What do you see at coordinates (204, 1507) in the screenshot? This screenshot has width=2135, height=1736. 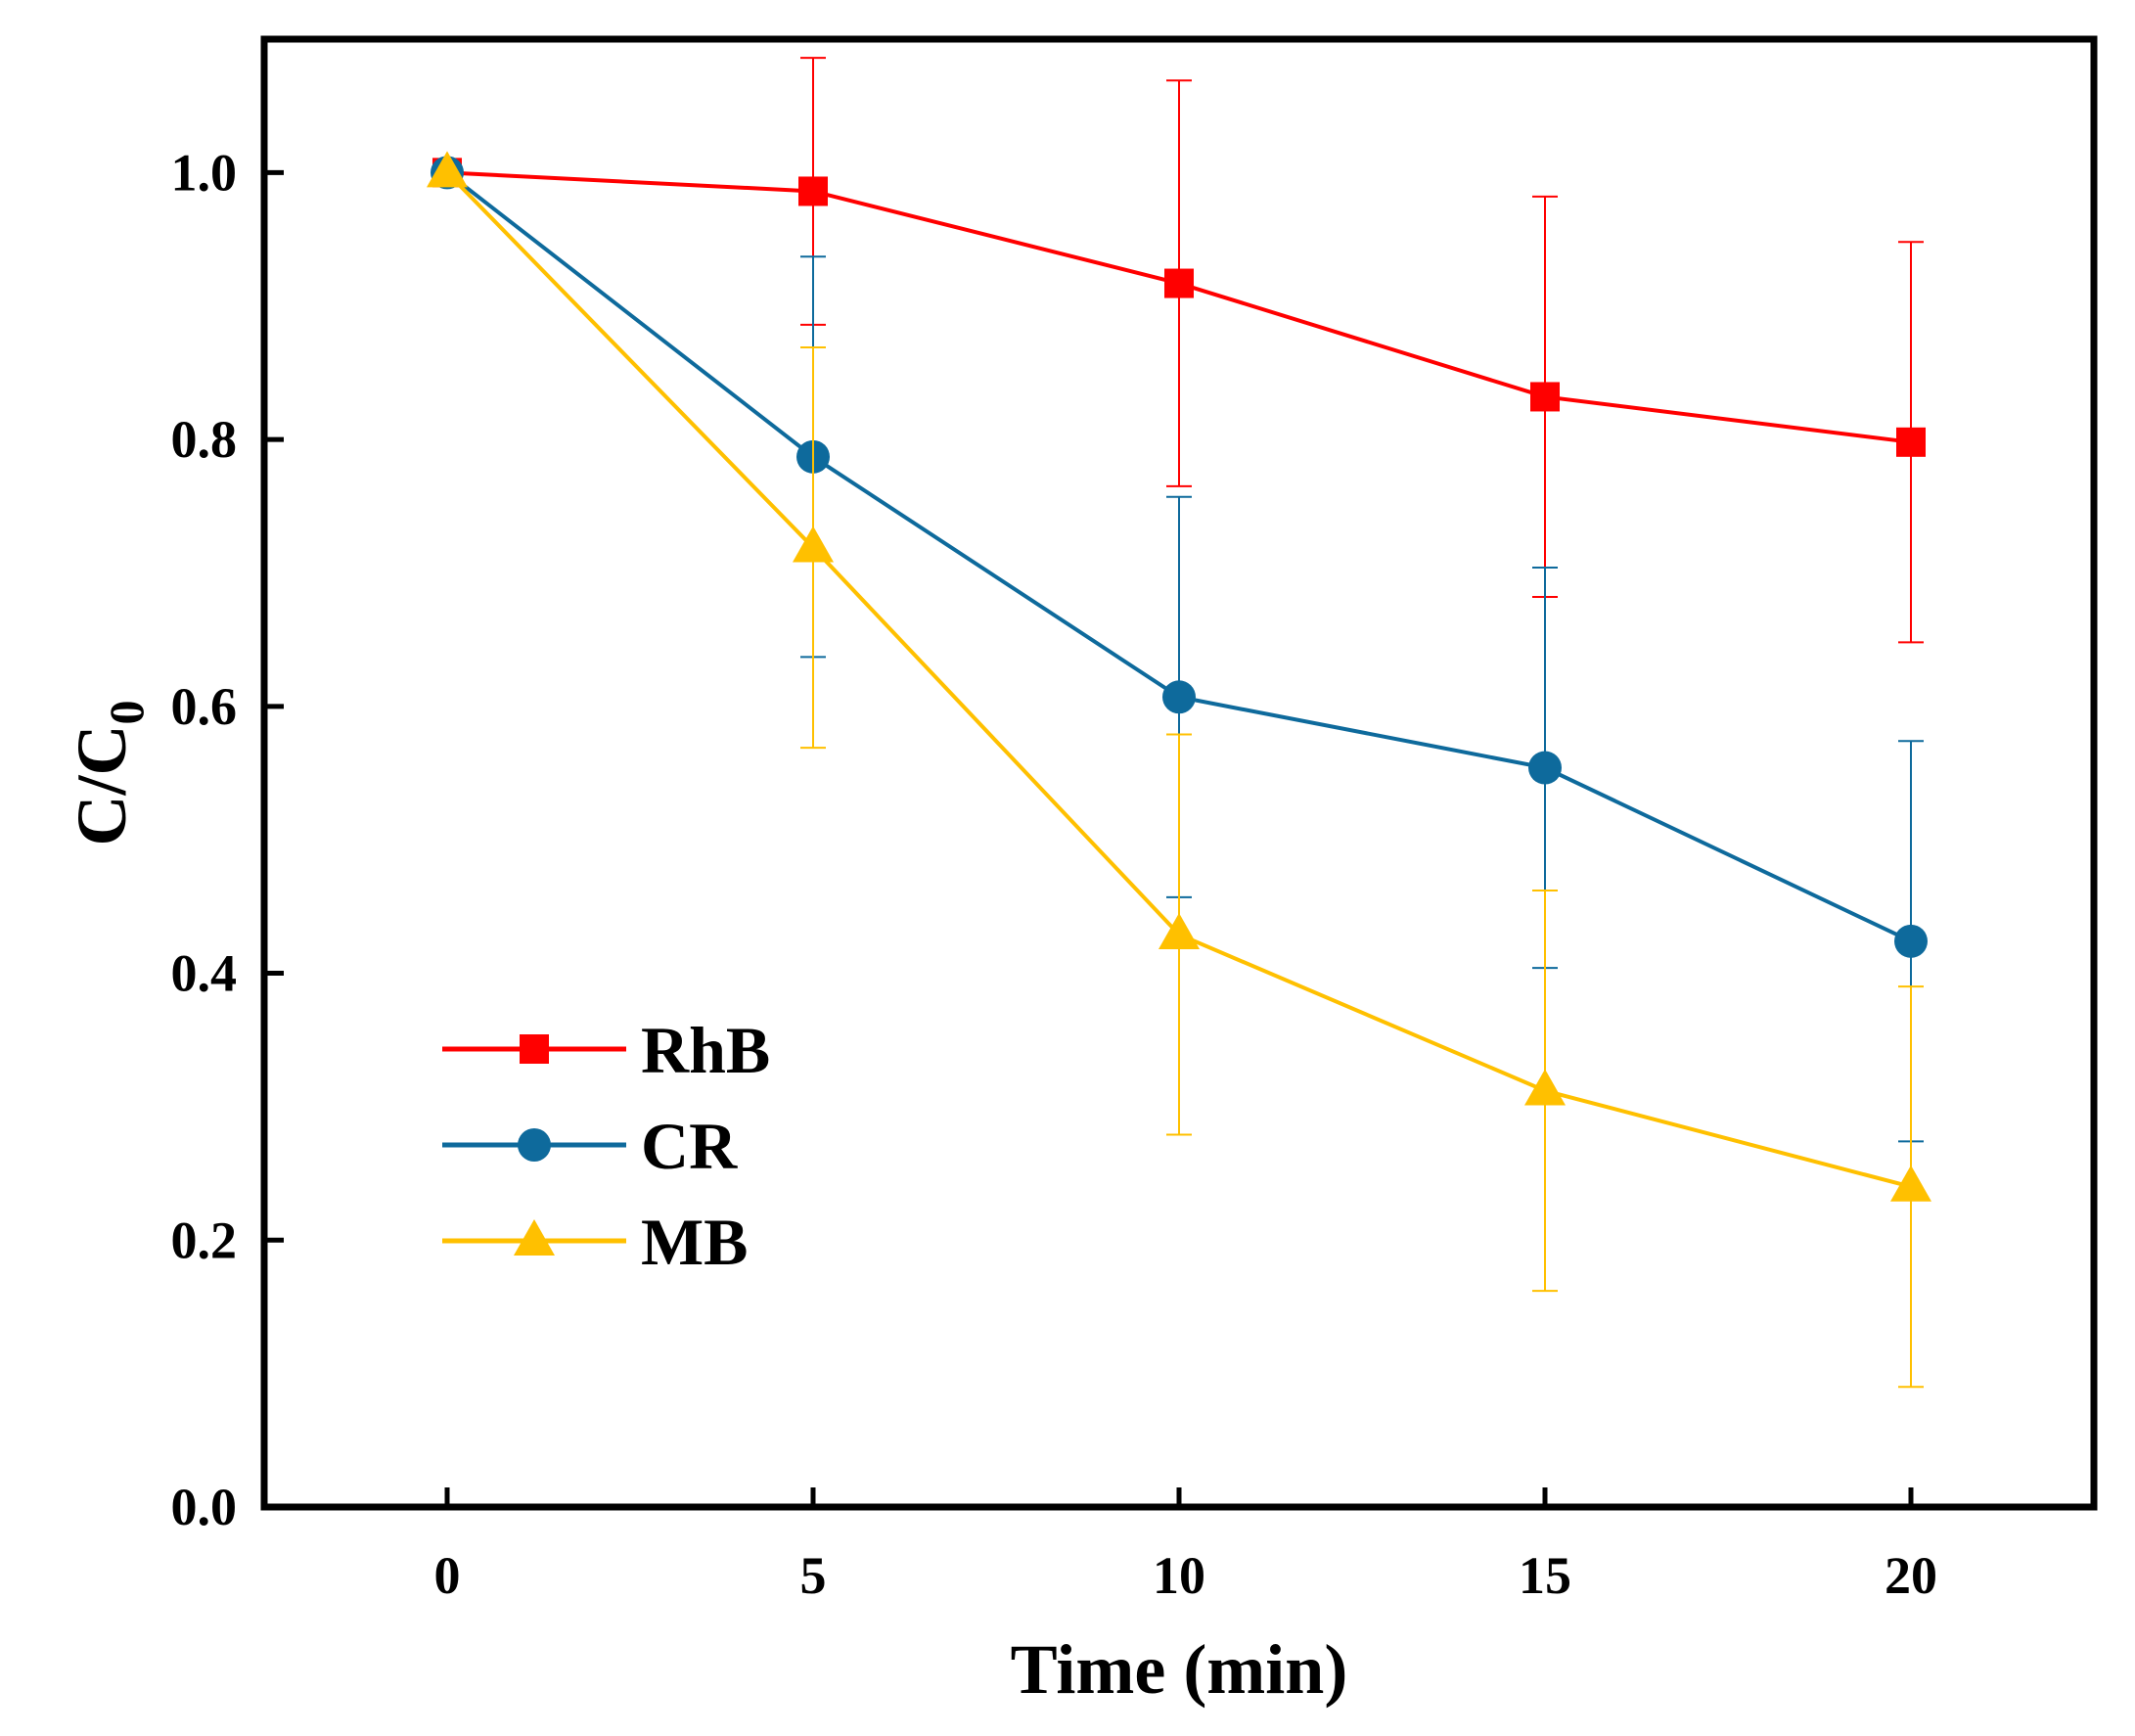 I see `y-tick-label-0: 0.0` at bounding box center [204, 1507].